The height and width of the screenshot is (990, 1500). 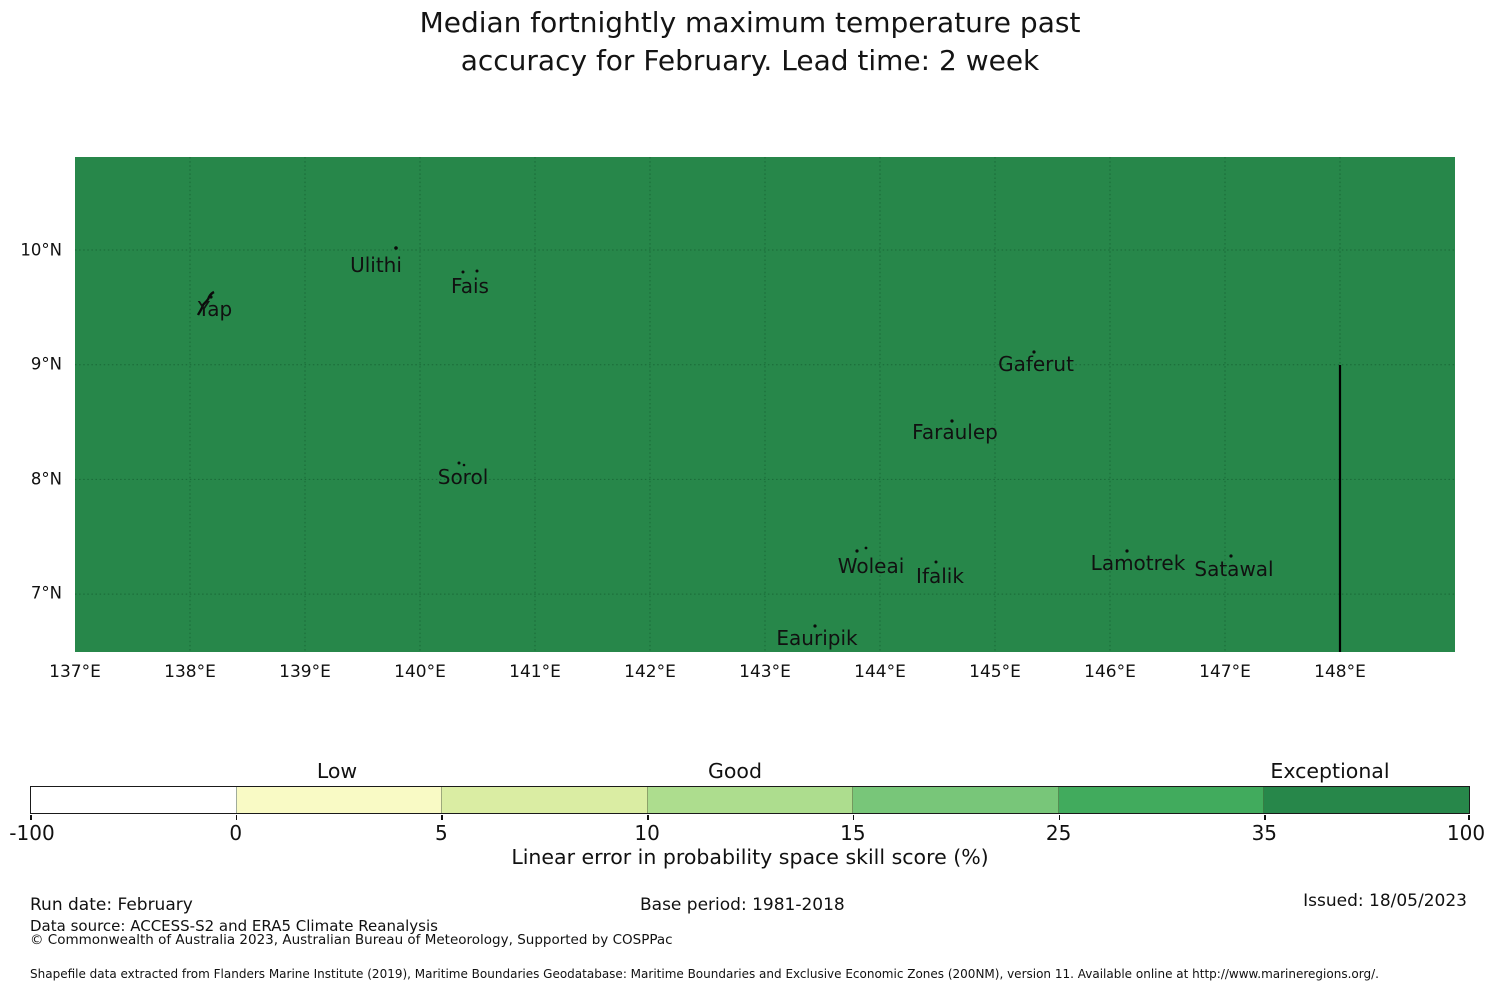 I want to click on colorbar-category-good: Good, so click(x=735, y=771).